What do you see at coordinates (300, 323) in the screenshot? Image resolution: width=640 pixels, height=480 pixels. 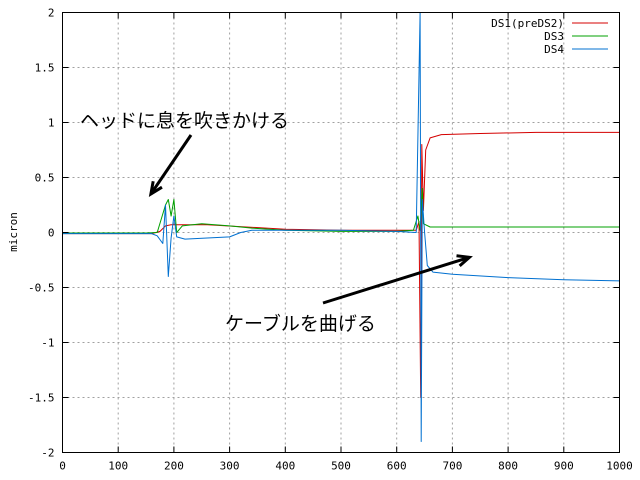 I see `annotation-text: ケーブルを曲げる` at bounding box center [300, 323].